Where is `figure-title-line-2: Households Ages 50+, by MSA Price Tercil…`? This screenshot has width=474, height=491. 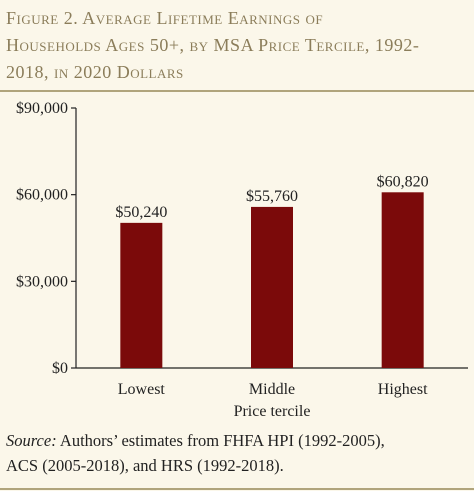 figure-title-line-2: Households Ages 50+, by MSA Price Tercil… is located at coordinates (213, 45).